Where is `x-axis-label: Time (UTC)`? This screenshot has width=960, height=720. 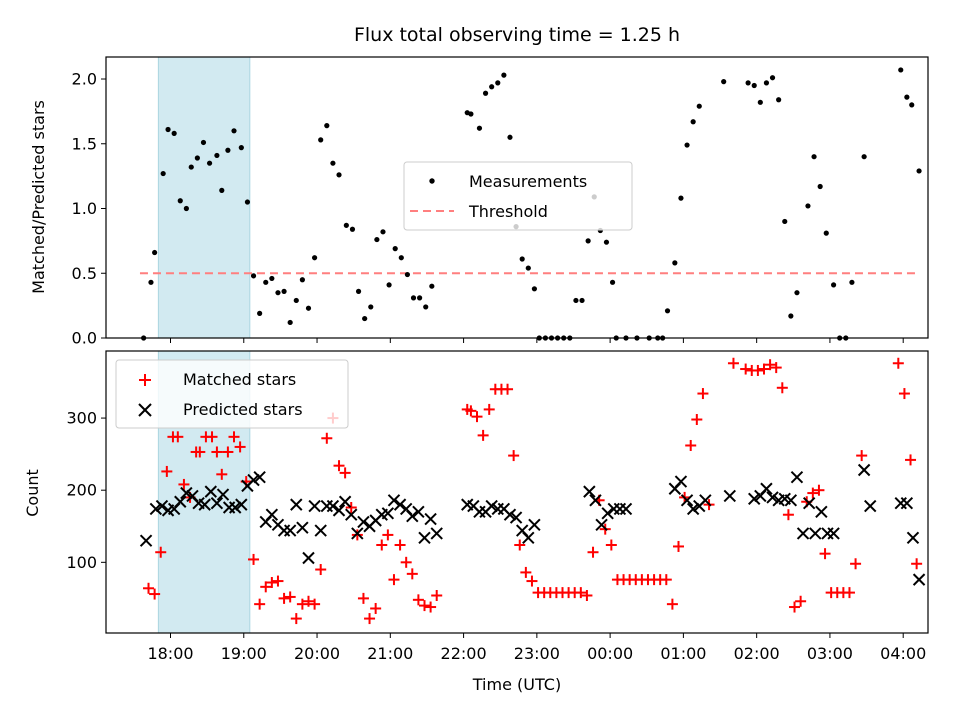 x-axis-label: Time (UTC) is located at coordinates (516, 684).